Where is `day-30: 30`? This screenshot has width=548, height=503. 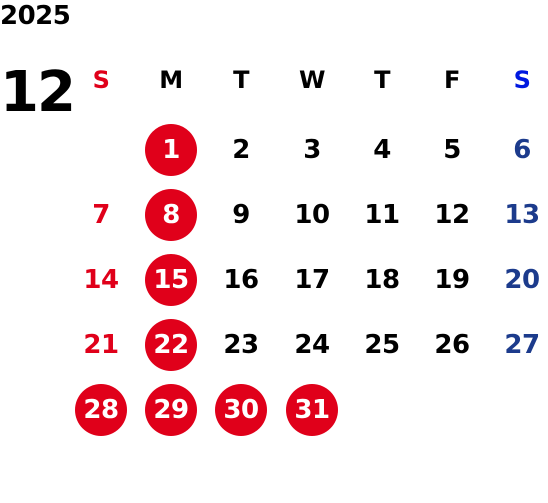 day-30: 30 is located at coordinates (241, 410).